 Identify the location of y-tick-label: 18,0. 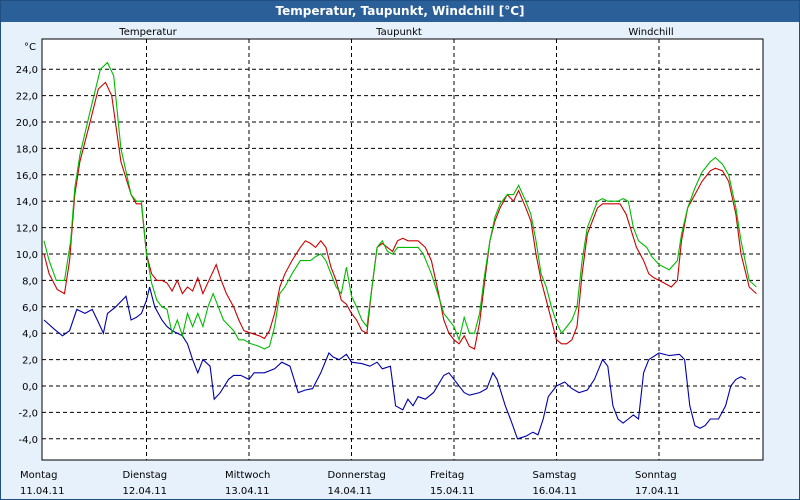
(27, 149).